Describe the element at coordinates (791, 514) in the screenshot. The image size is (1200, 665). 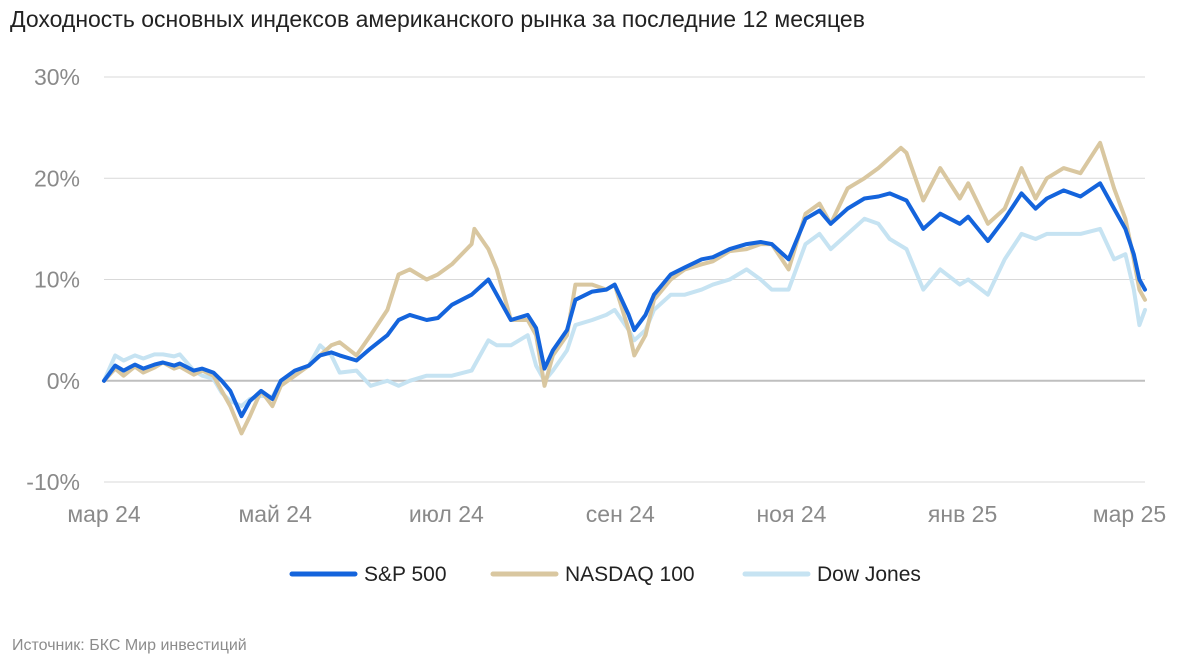
I see `x-tick-label: ноя 24` at that location.